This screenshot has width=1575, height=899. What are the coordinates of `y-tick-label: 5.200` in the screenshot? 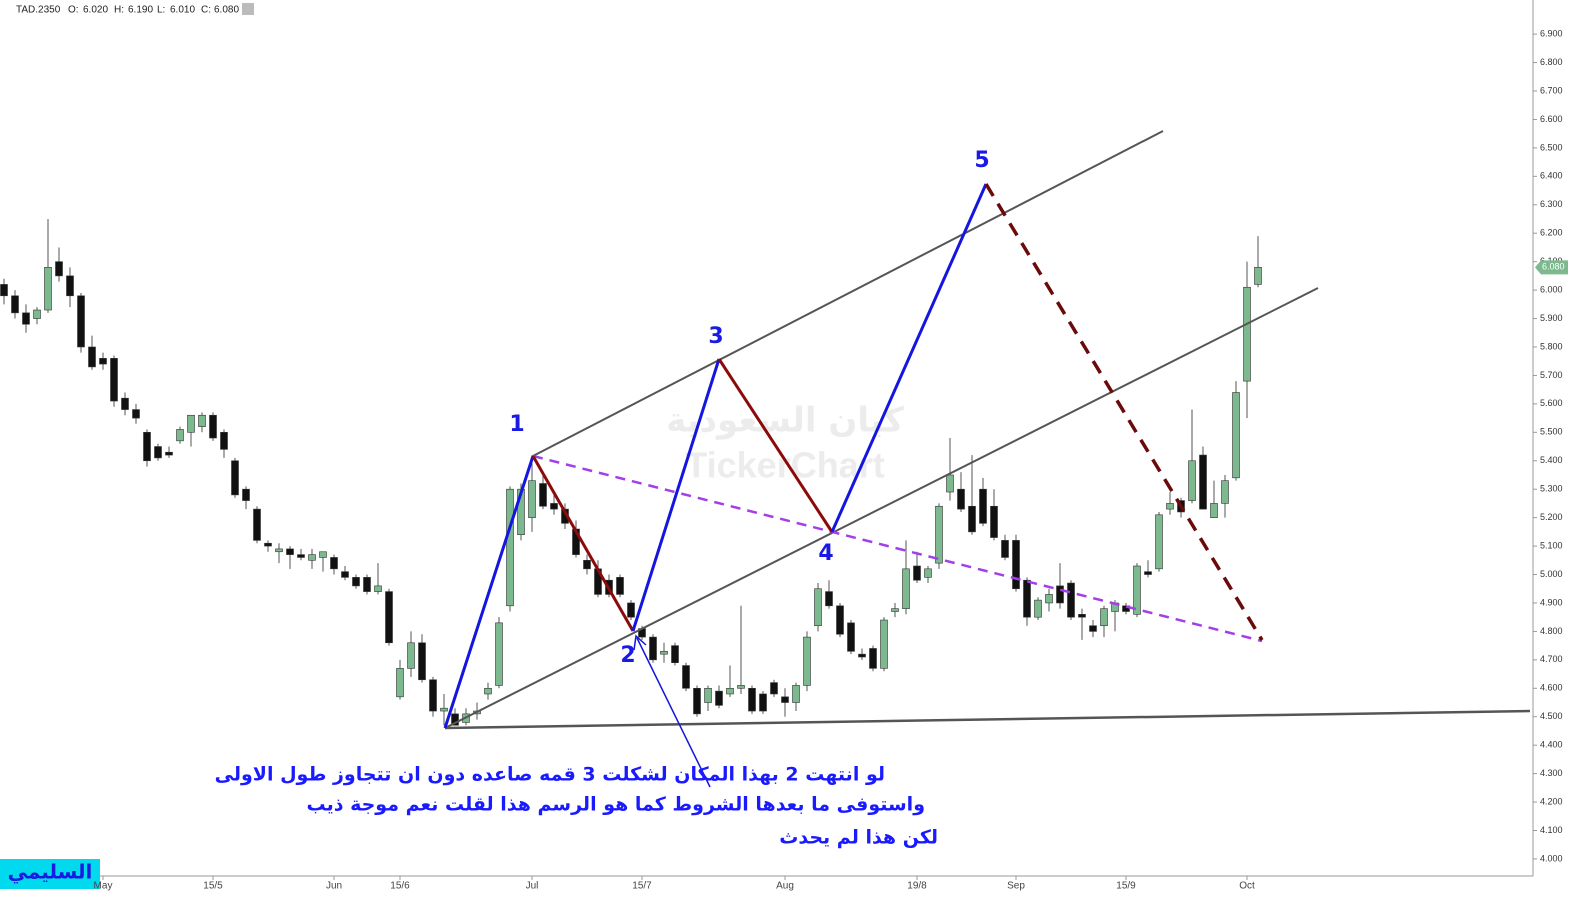 It's located at (1551, 517).